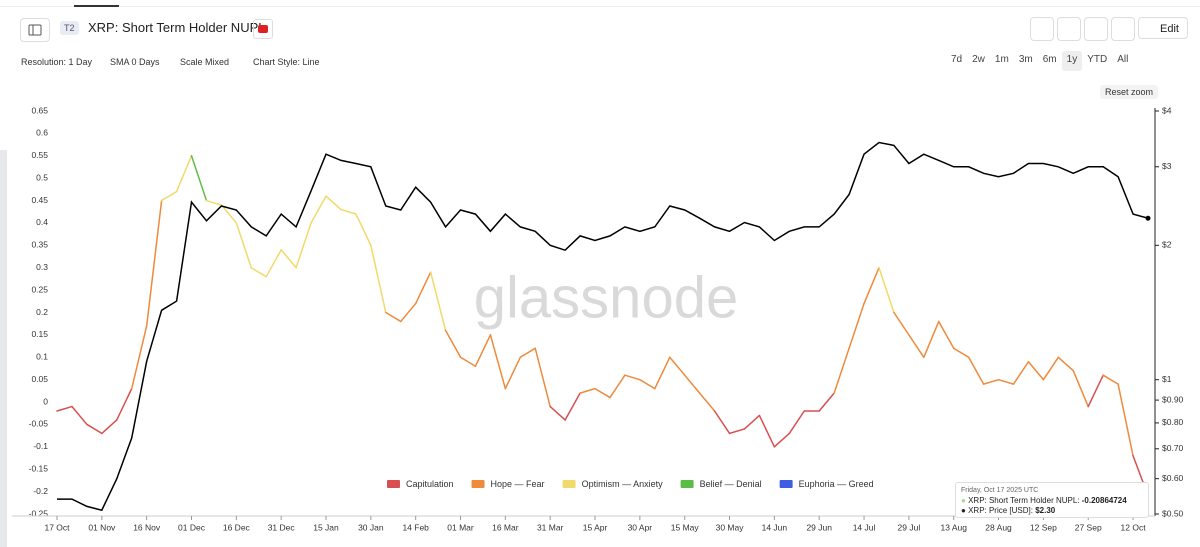 This screenshot has width=1200, height=547. Describe the element at coordinates (1096, 29) in the screenshot. I see `share-button` at that location.